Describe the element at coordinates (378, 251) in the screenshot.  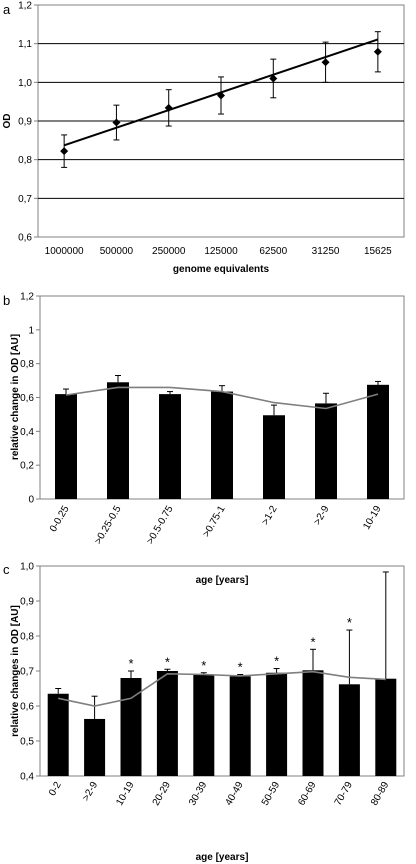
I see `x-tick-label: 15625` at that location.